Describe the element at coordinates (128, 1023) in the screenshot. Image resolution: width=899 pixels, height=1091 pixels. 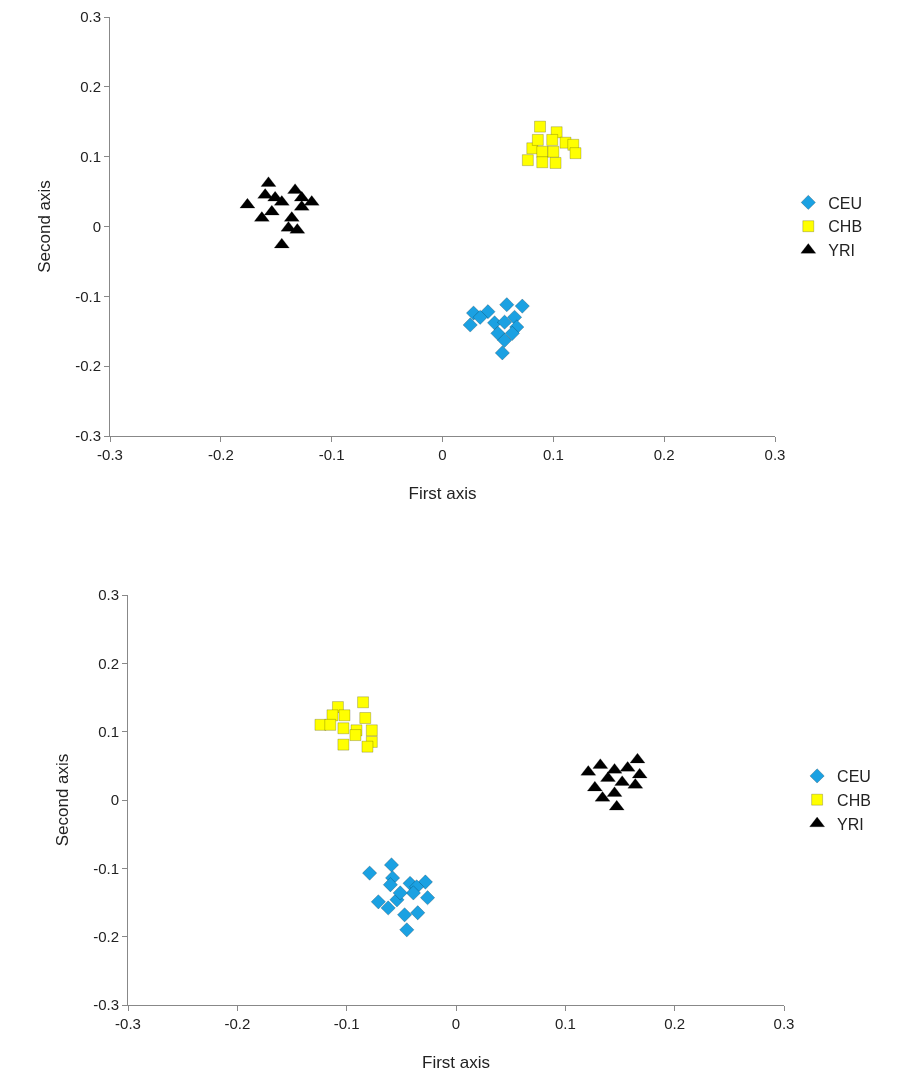
I see `x-tick-label: -0.3` at that location.